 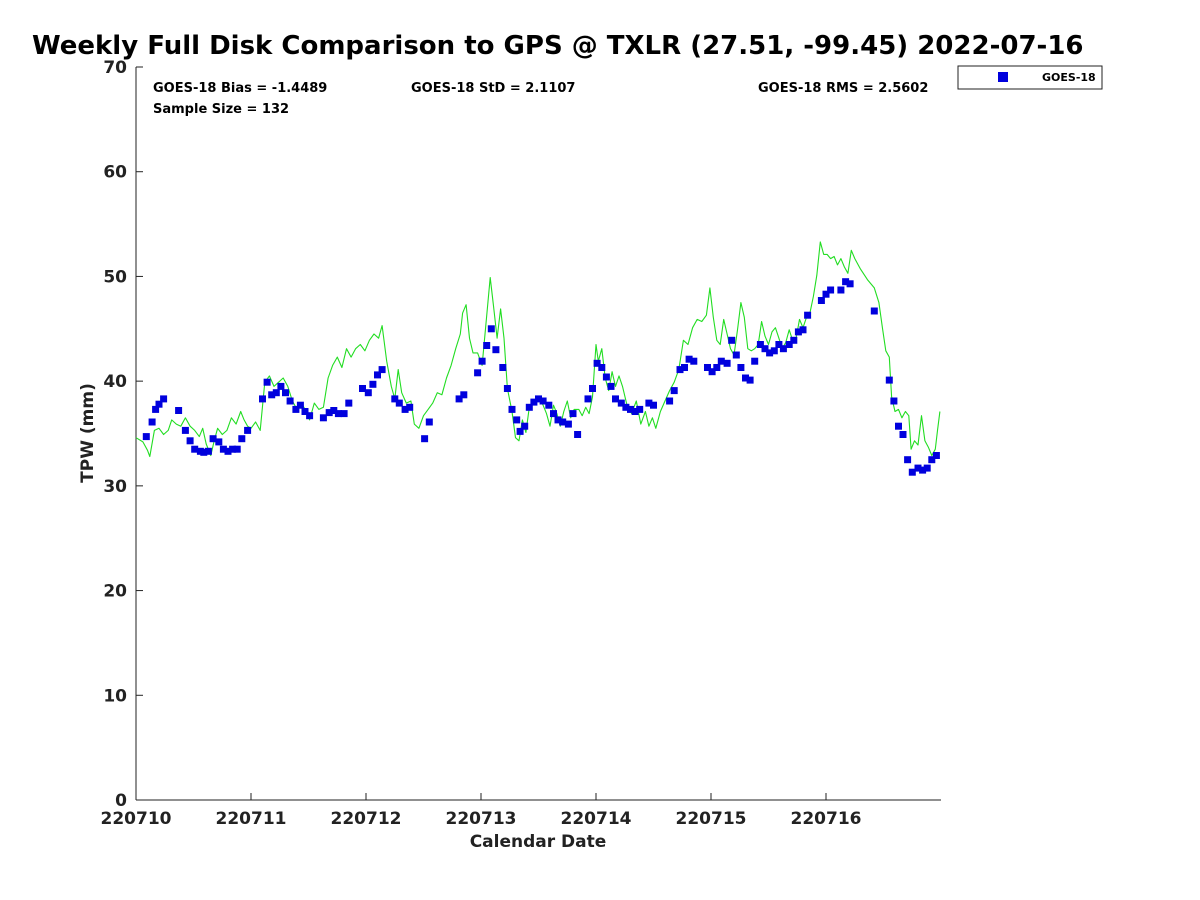 I want to click on x-tick-label: 220713, so click(x=481, y=819).